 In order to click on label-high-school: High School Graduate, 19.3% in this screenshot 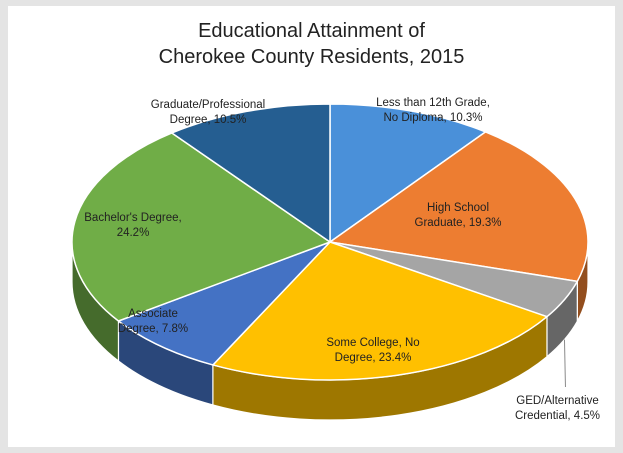, I will do `click(458, 216)`.